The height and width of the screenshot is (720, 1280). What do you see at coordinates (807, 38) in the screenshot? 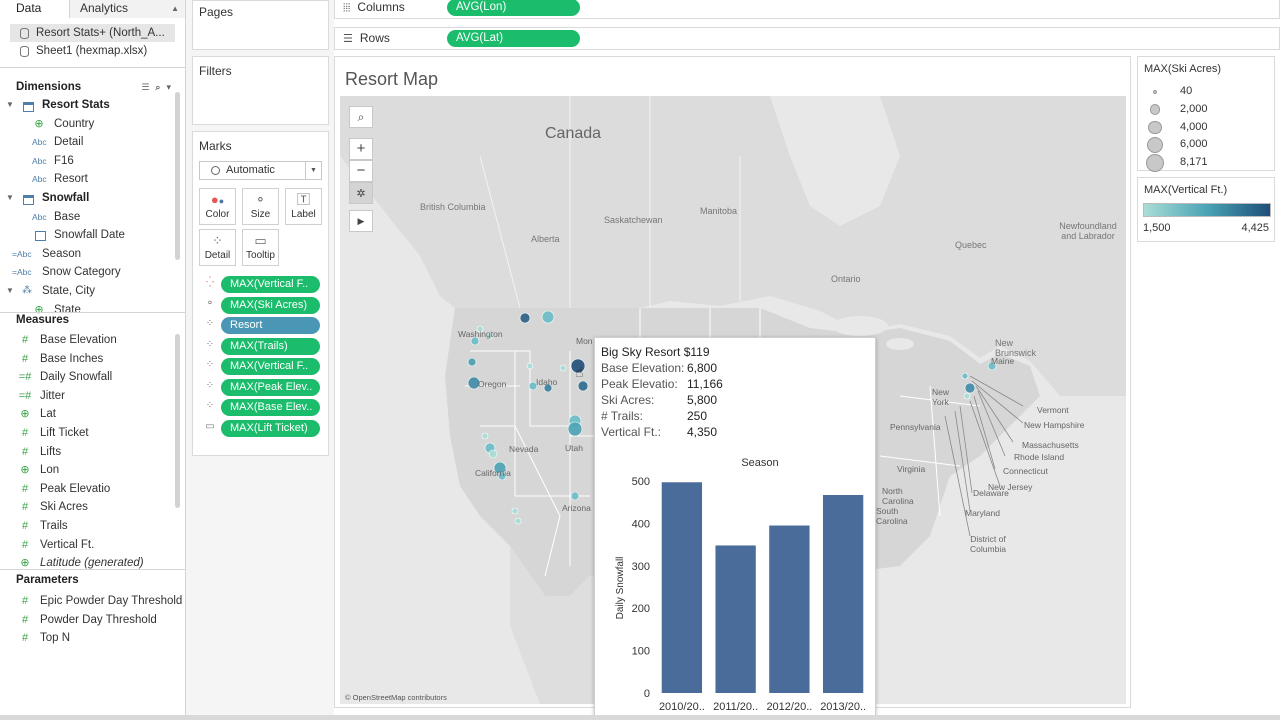
I see `rows-shelf: ☰ Rows AVG(Lat)` at bounding box center [807, 38].